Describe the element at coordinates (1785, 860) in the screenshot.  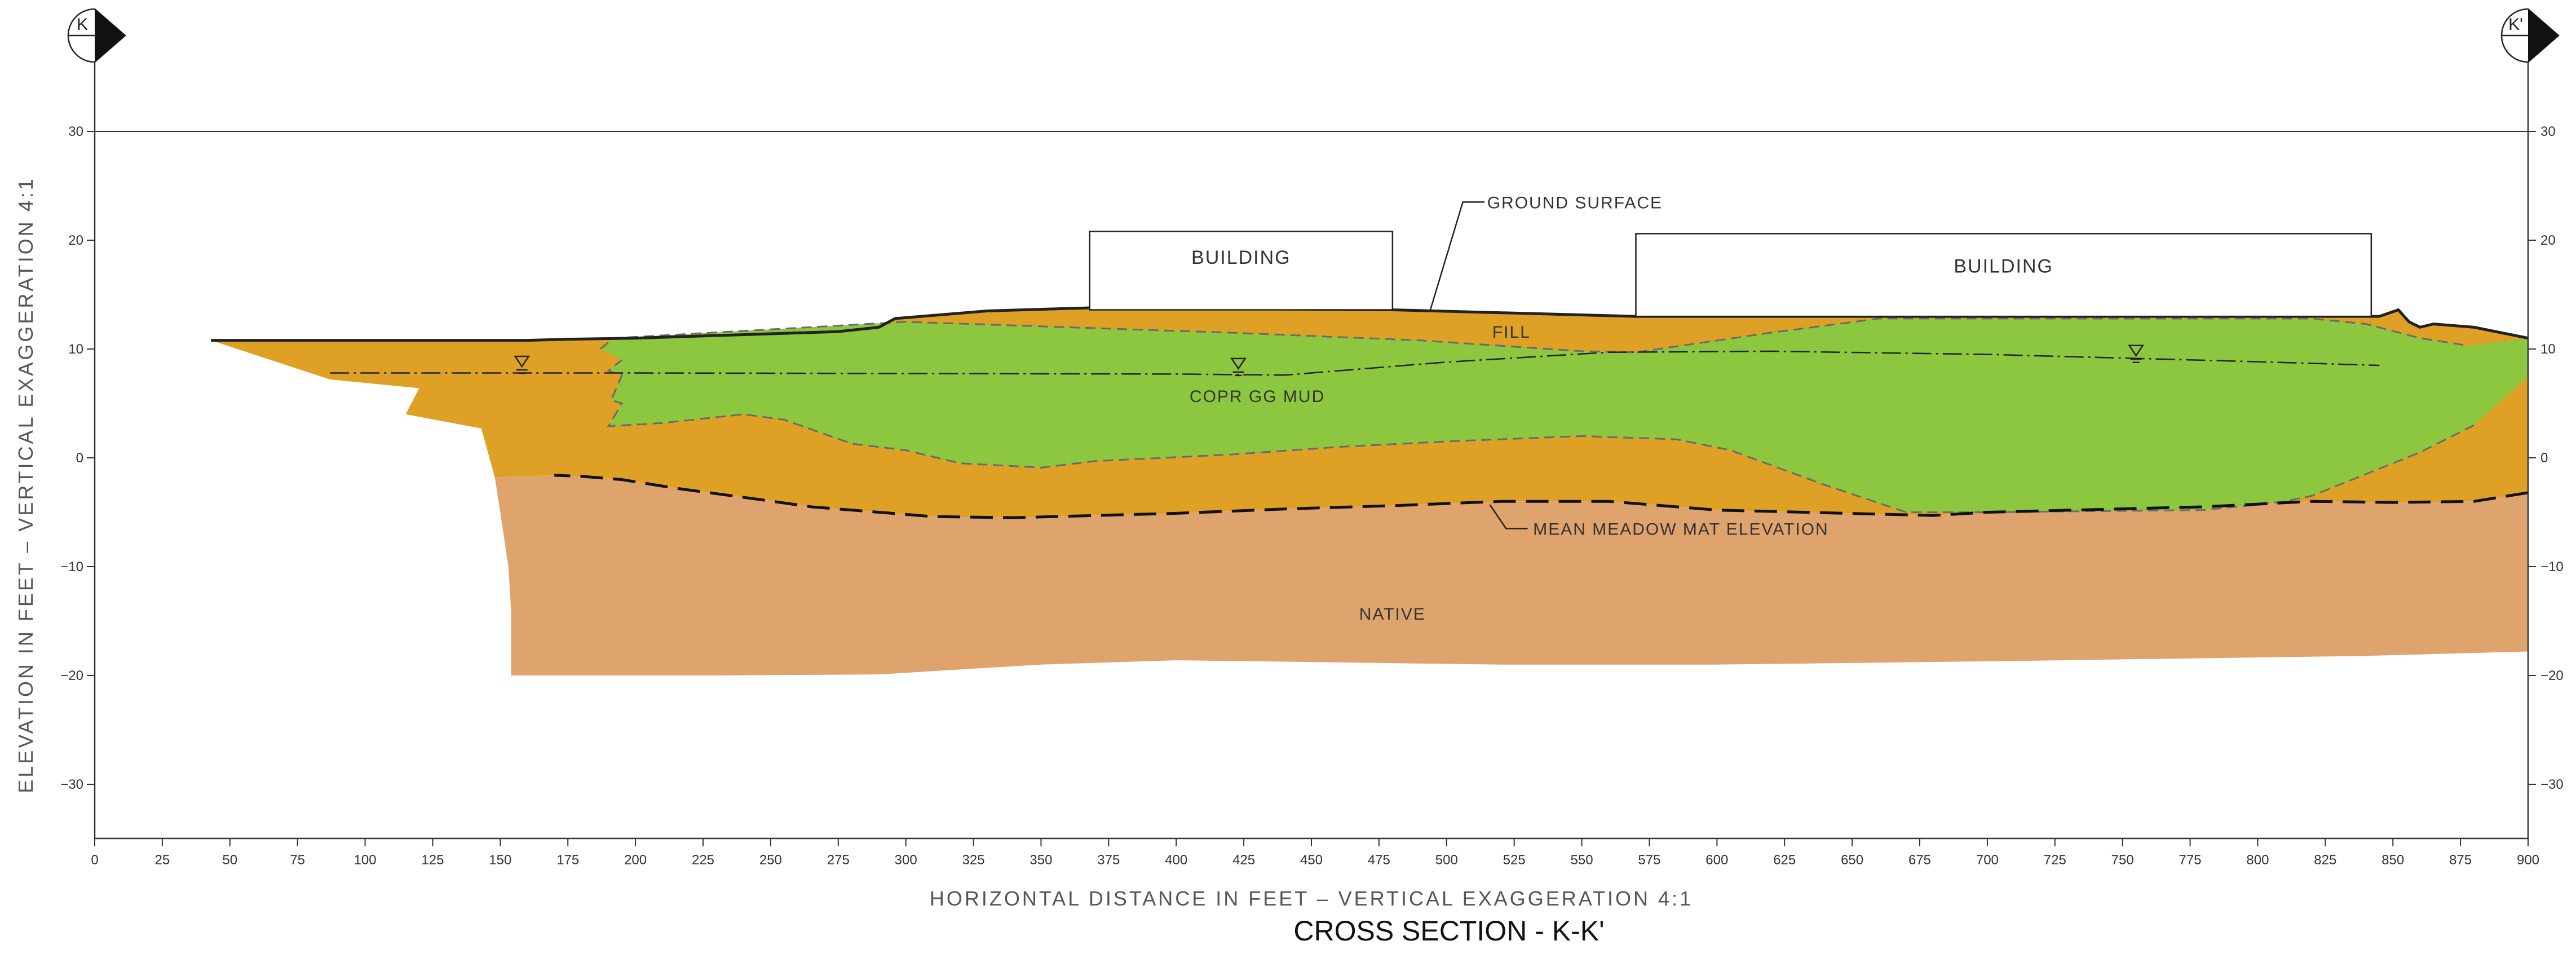
I see `x-tick-label: 625` at that location.